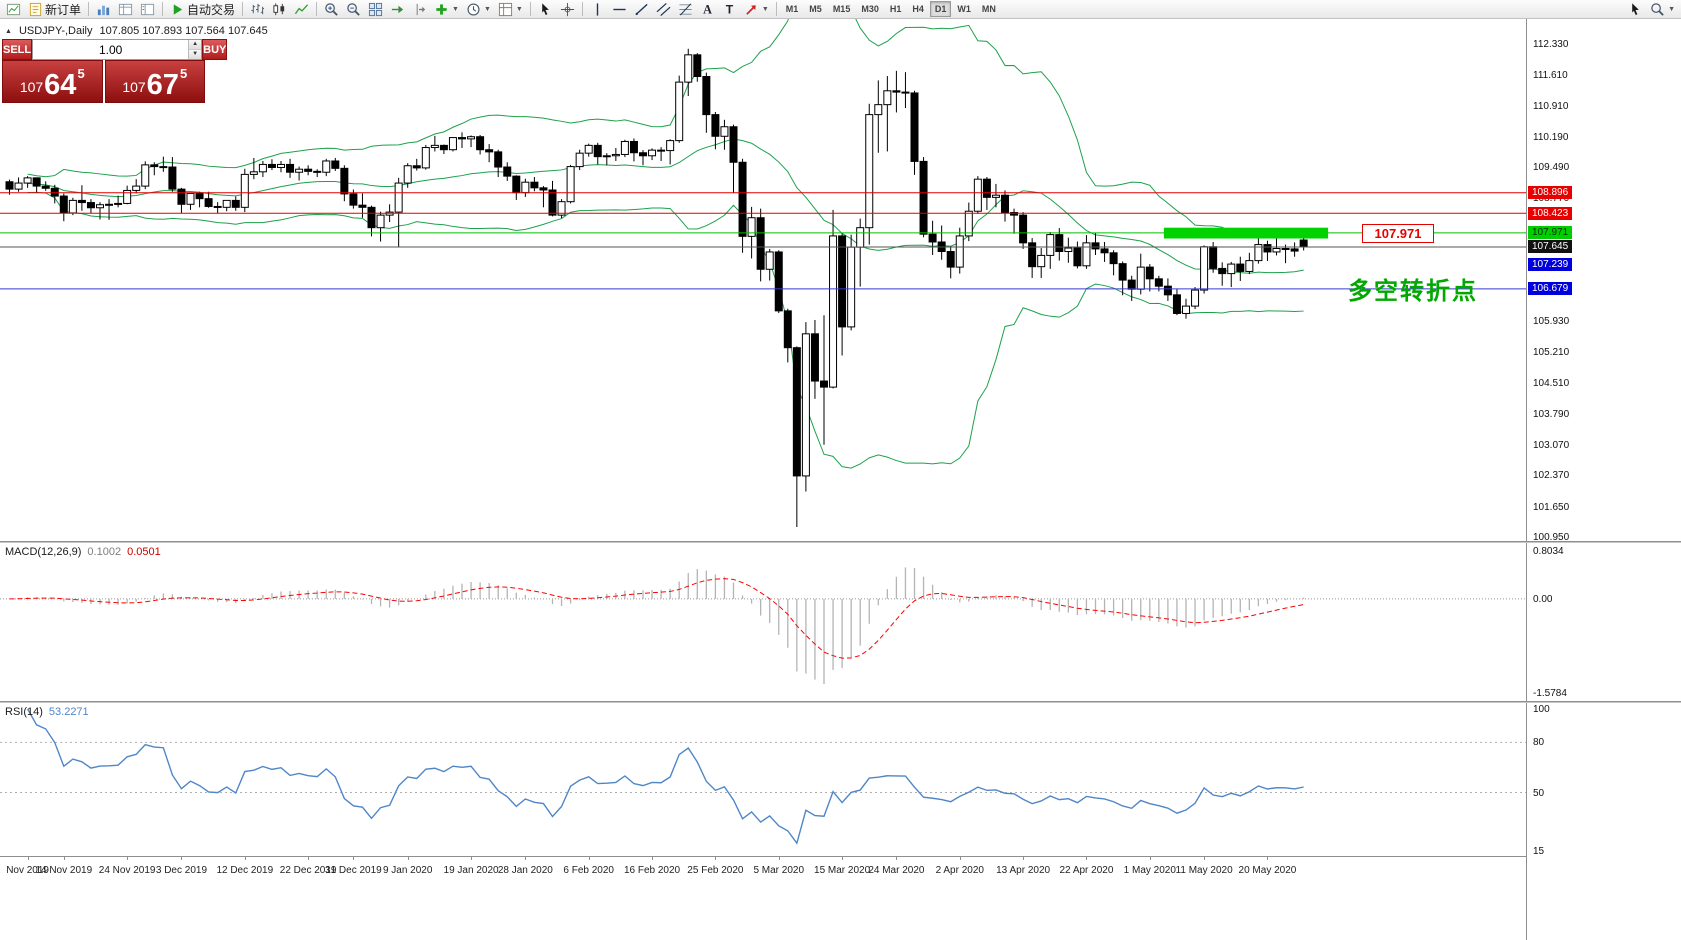 This screenshot has width=1681, height=940. What do you see at coordinates (353, 9) in the screenshot?
I see `zoom-out-icon` at bounding box center [353, 9].